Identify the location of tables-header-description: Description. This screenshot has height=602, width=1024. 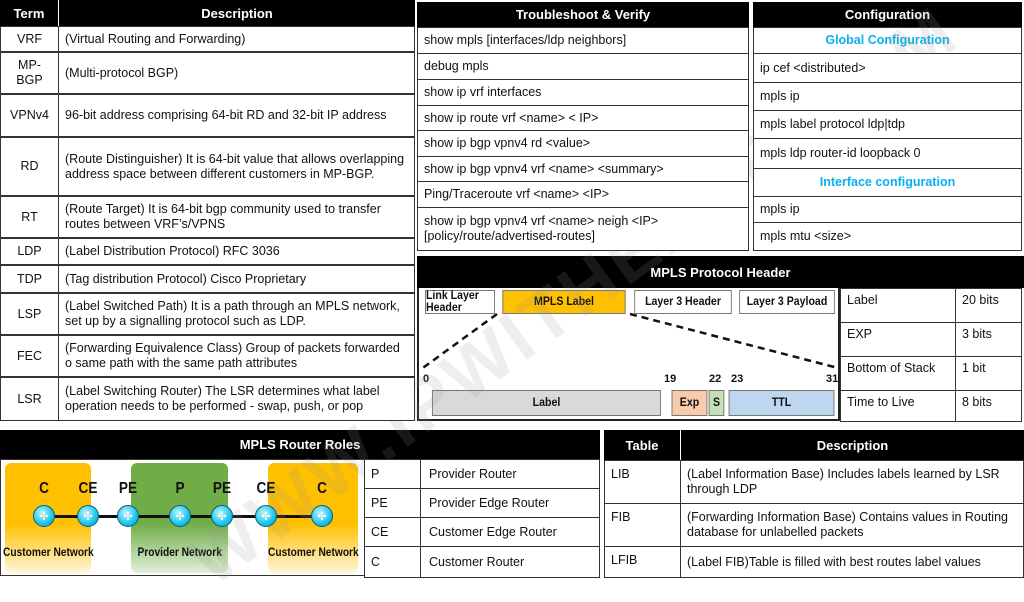
(852, 445).